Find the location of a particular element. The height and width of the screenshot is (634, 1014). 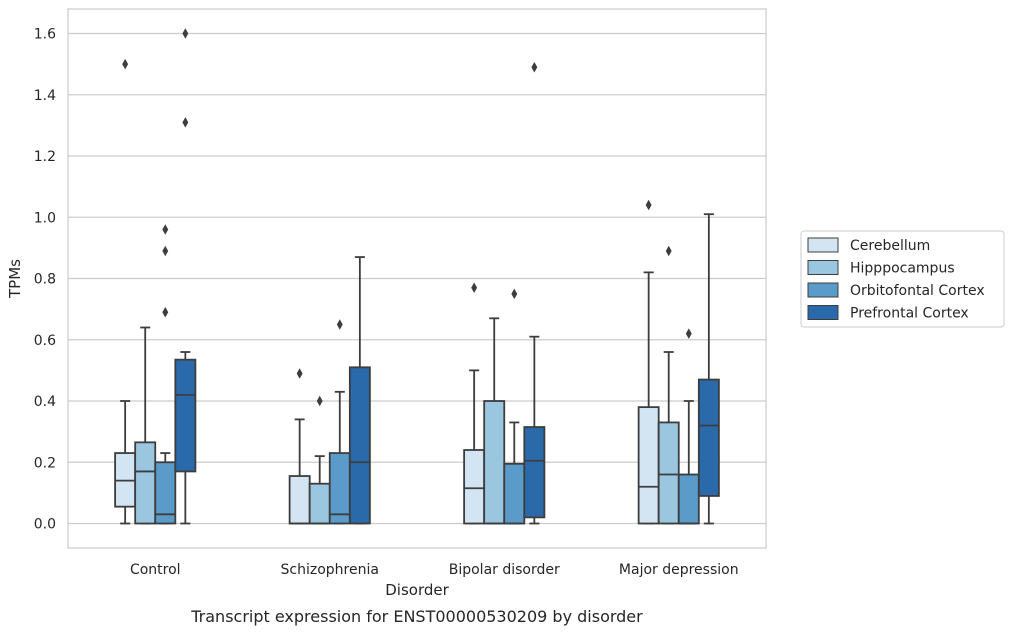

y-tick-label: 0.8 is located at coordinates (45, 280).